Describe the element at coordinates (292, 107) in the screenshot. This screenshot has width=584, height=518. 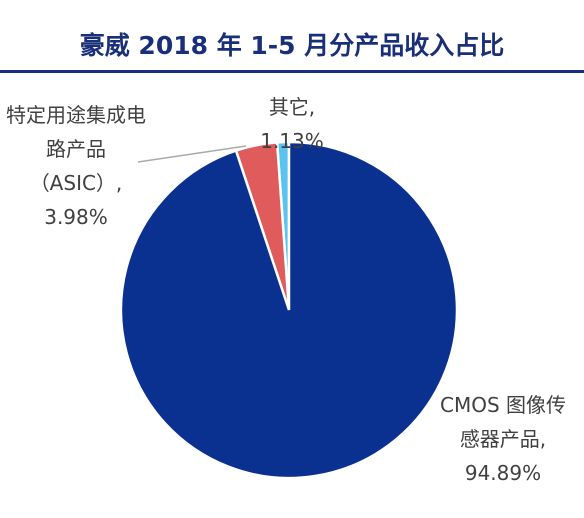
I see `label-category: 其它,` at that location.